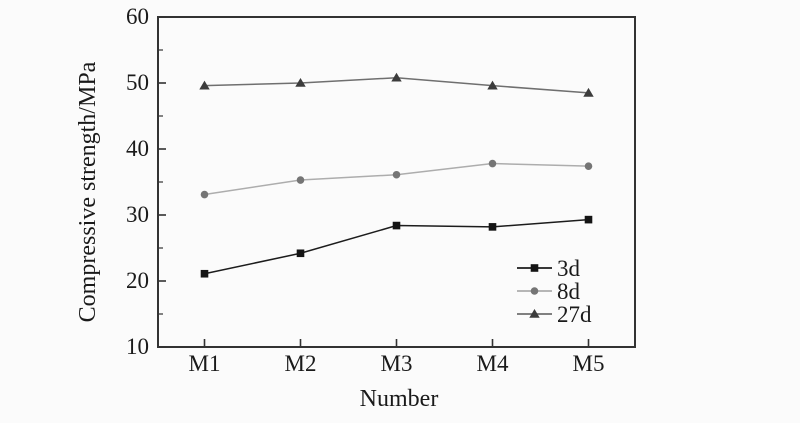 The height and width of the screenshot is (423, 800). I want to click on legend-marker-27d, so click(534, 313).